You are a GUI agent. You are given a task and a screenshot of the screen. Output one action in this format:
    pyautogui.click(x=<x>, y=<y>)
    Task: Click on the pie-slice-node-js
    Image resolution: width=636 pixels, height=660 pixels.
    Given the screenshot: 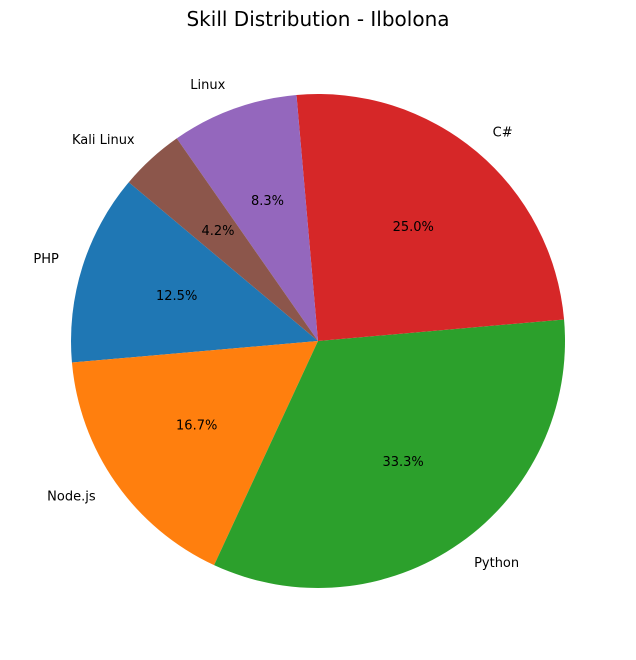 What is the action you would take?
    pyautogui.click(x=194, y=453)
    